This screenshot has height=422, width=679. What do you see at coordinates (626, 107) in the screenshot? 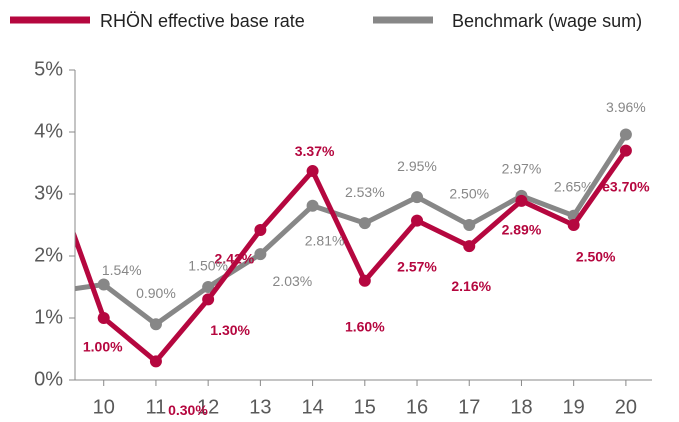
I see `data-label: 3.96%` at bounding box center [626, 107].